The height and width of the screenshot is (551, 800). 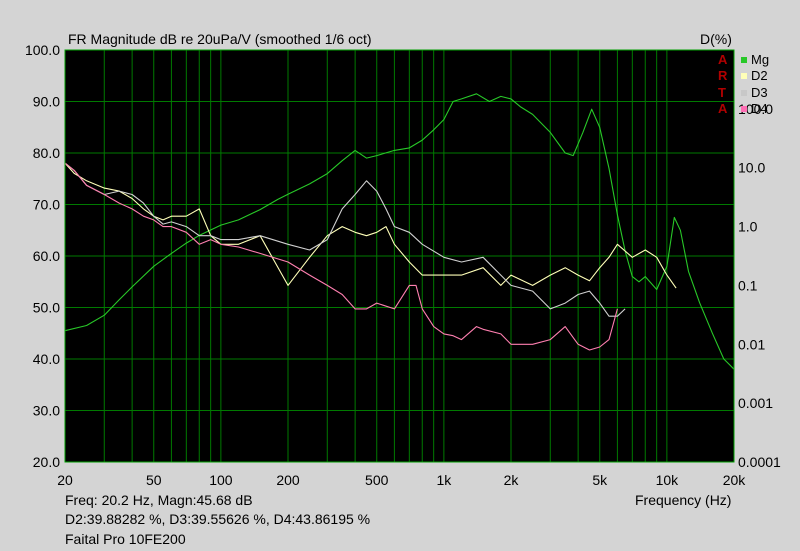 What do you see at coordinates (377, 480) in the screenshot?
I see `x-tick-label: 500` at bounding box center [377, 480].